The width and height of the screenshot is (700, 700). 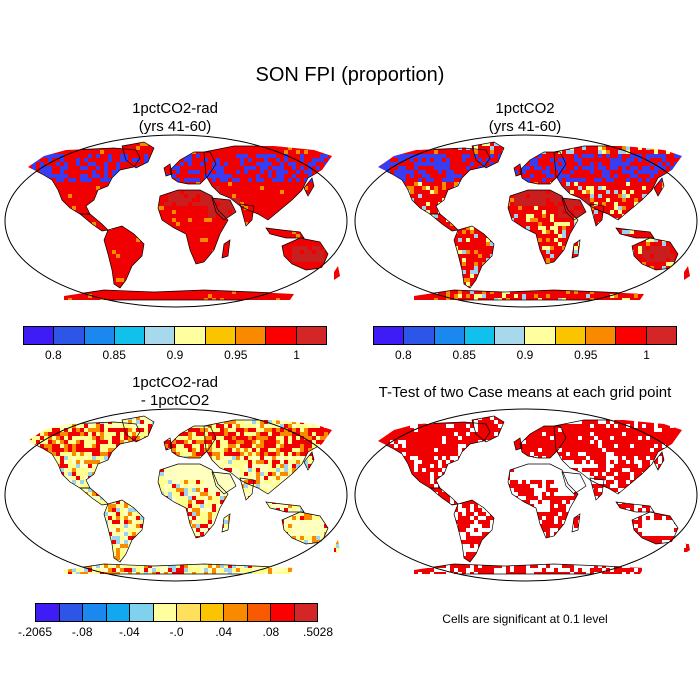 I want to click on colorbar-2-tick-label: 0.8, so click(x=403, y=355).